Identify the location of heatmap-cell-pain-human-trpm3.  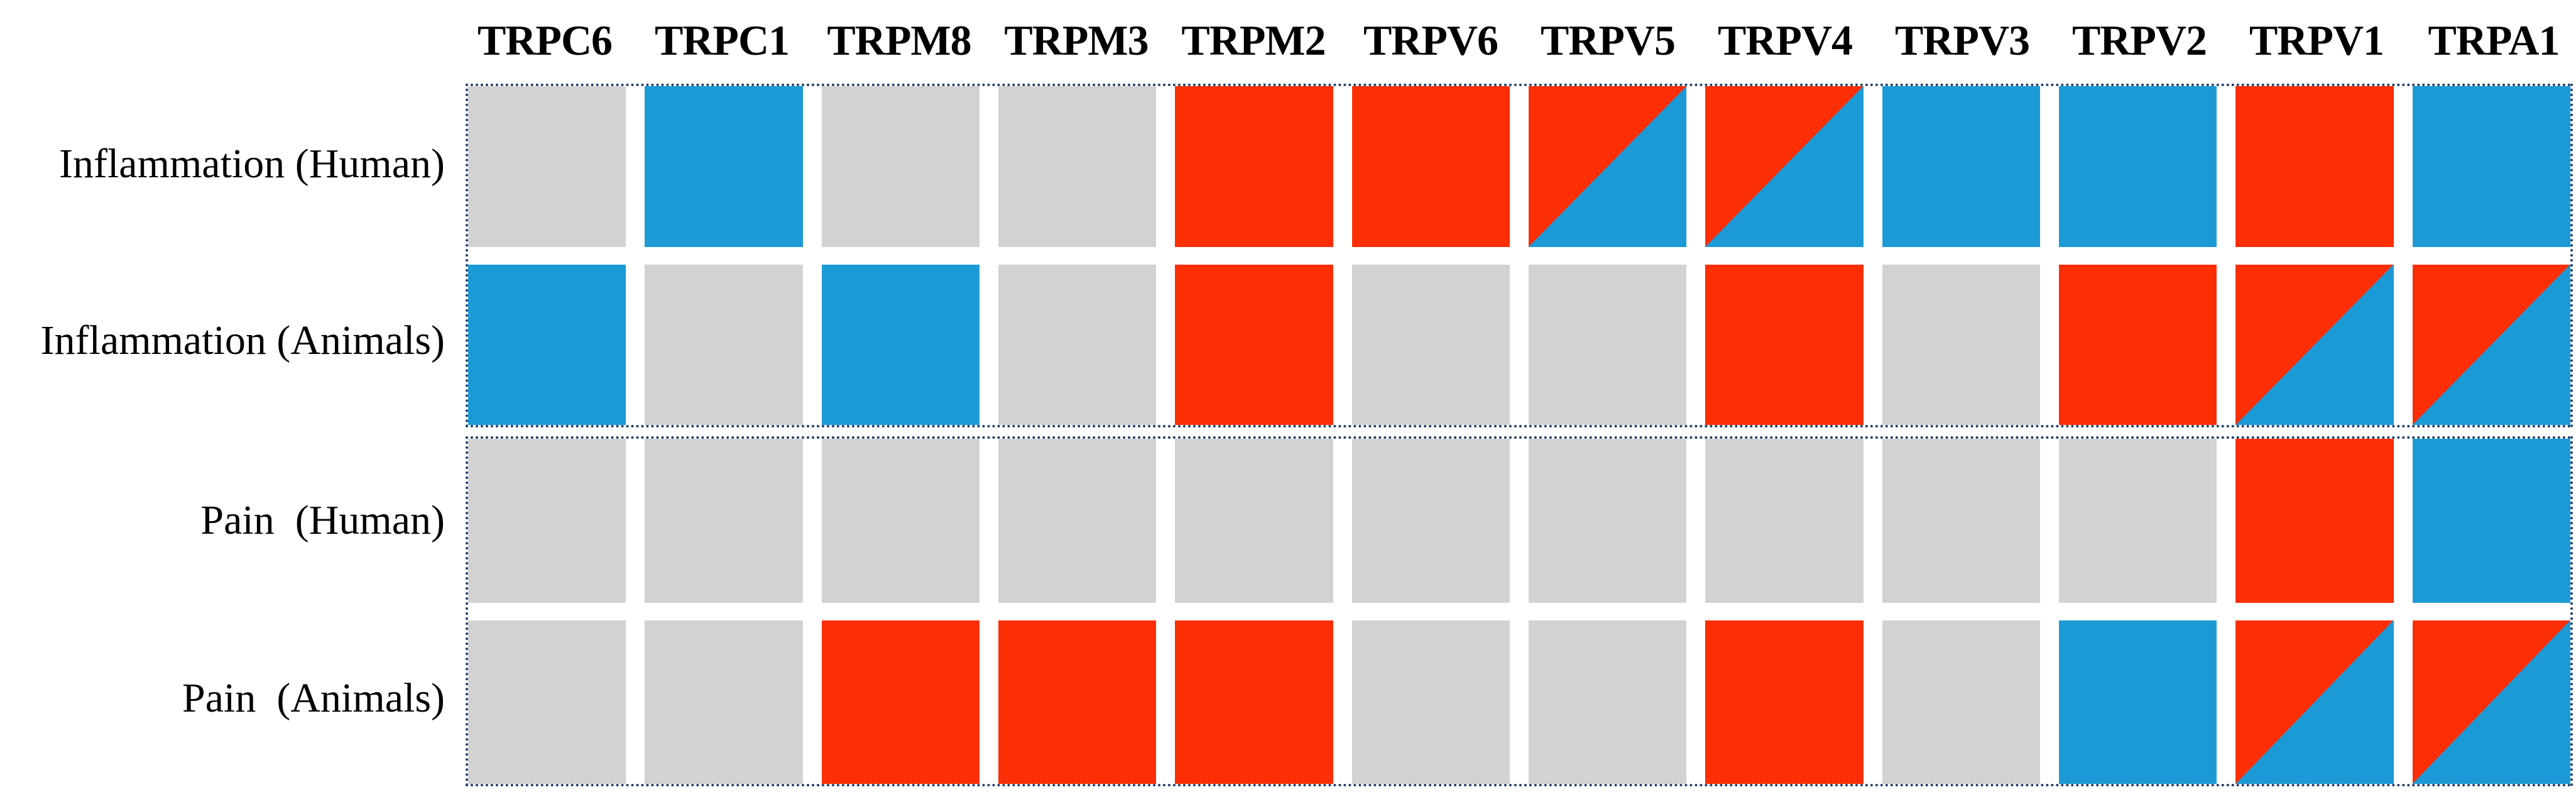
(1078, 521).